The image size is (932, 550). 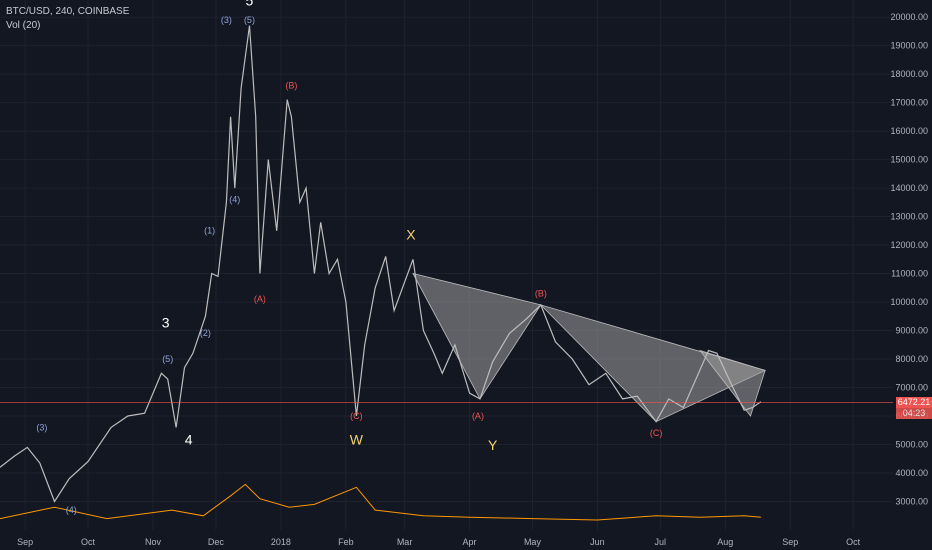 I want to click on x-tick-label: 2018, so click(x=281, y=542).